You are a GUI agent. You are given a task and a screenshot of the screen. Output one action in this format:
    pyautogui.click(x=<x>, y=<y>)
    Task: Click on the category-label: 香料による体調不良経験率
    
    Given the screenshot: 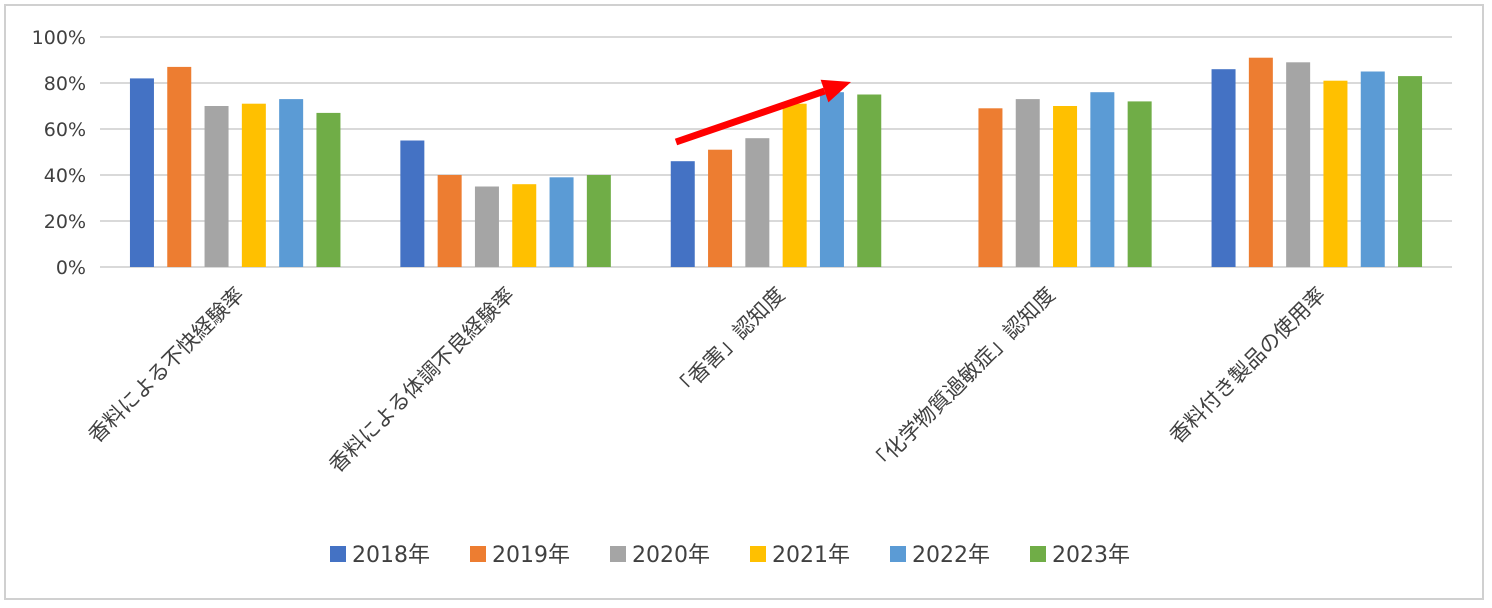 What is the action you would take?
    pyautogui.click(x=421, y=380)
    